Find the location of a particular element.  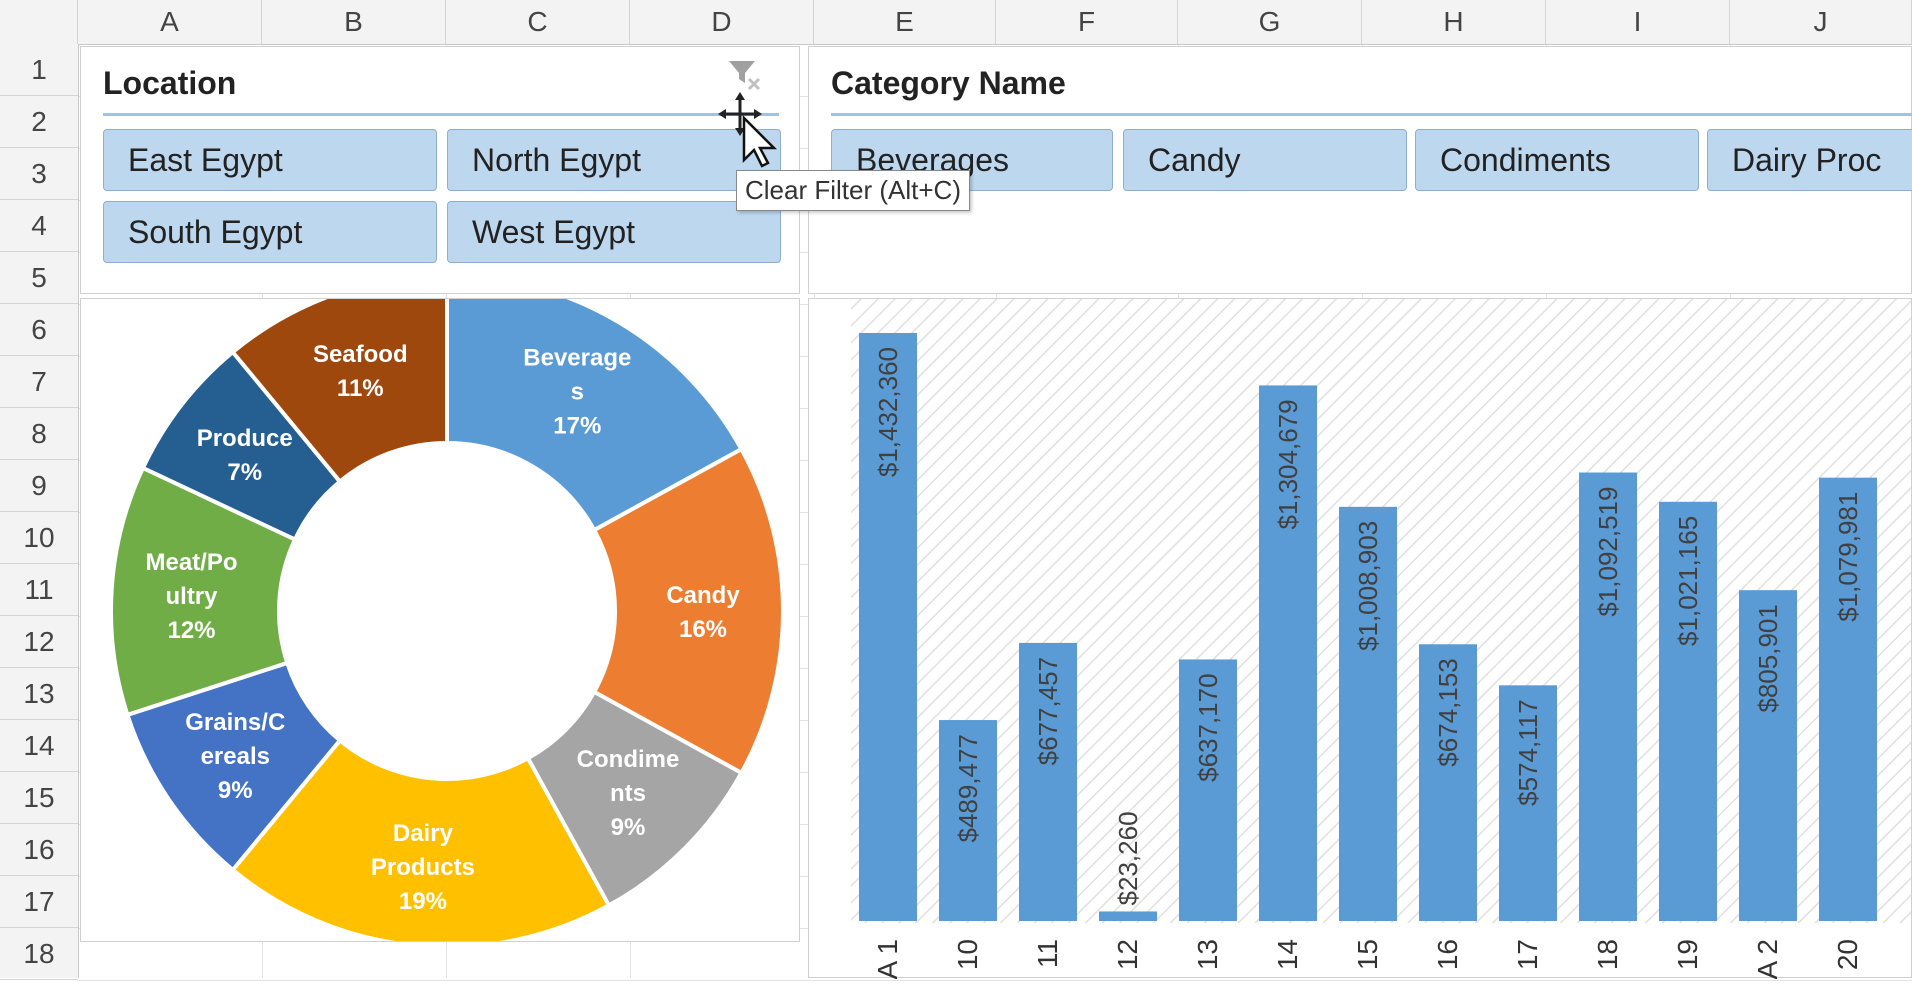

bar-data-label: $1,079,981 is located at coordinates (1848, 557).